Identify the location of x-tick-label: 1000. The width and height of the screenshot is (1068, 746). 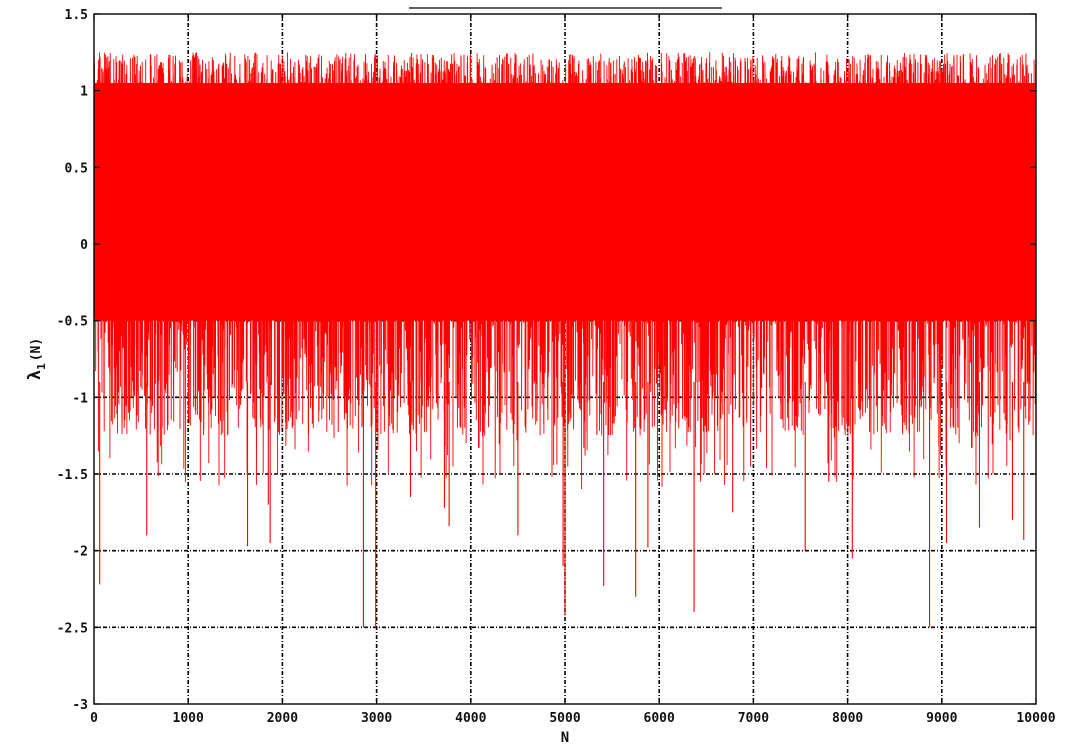
(188, 718).